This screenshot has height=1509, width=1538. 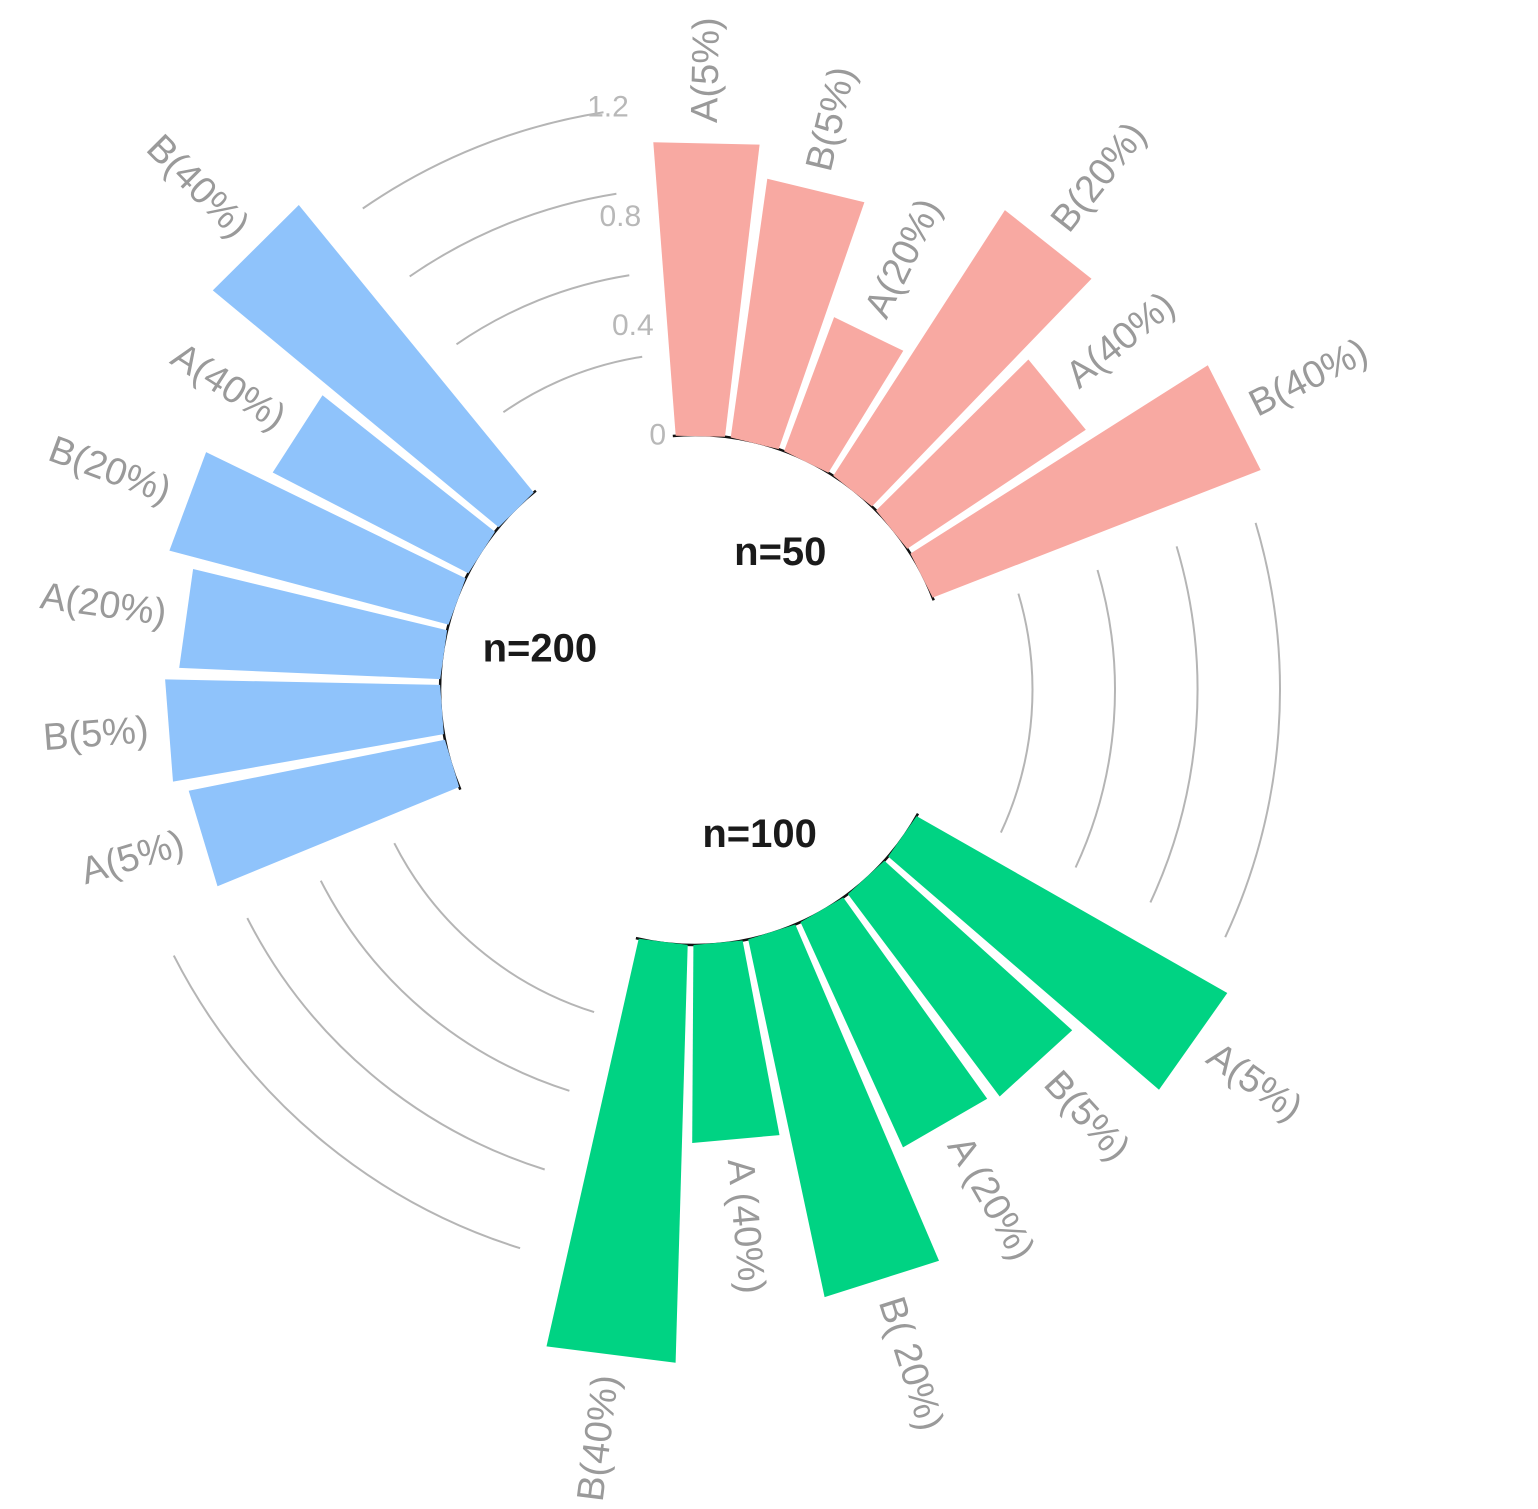 What do you see at coordinates (991, 1198) in the screenshot?
I see `bar-label: A (20%)` at bounding box center [991, 1198].